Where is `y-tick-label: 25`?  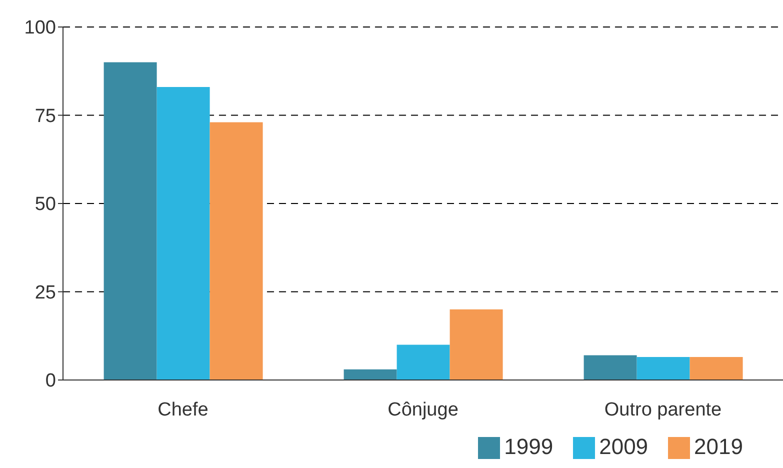 y-tick-label: 25 is located at coordinates (45, 293).